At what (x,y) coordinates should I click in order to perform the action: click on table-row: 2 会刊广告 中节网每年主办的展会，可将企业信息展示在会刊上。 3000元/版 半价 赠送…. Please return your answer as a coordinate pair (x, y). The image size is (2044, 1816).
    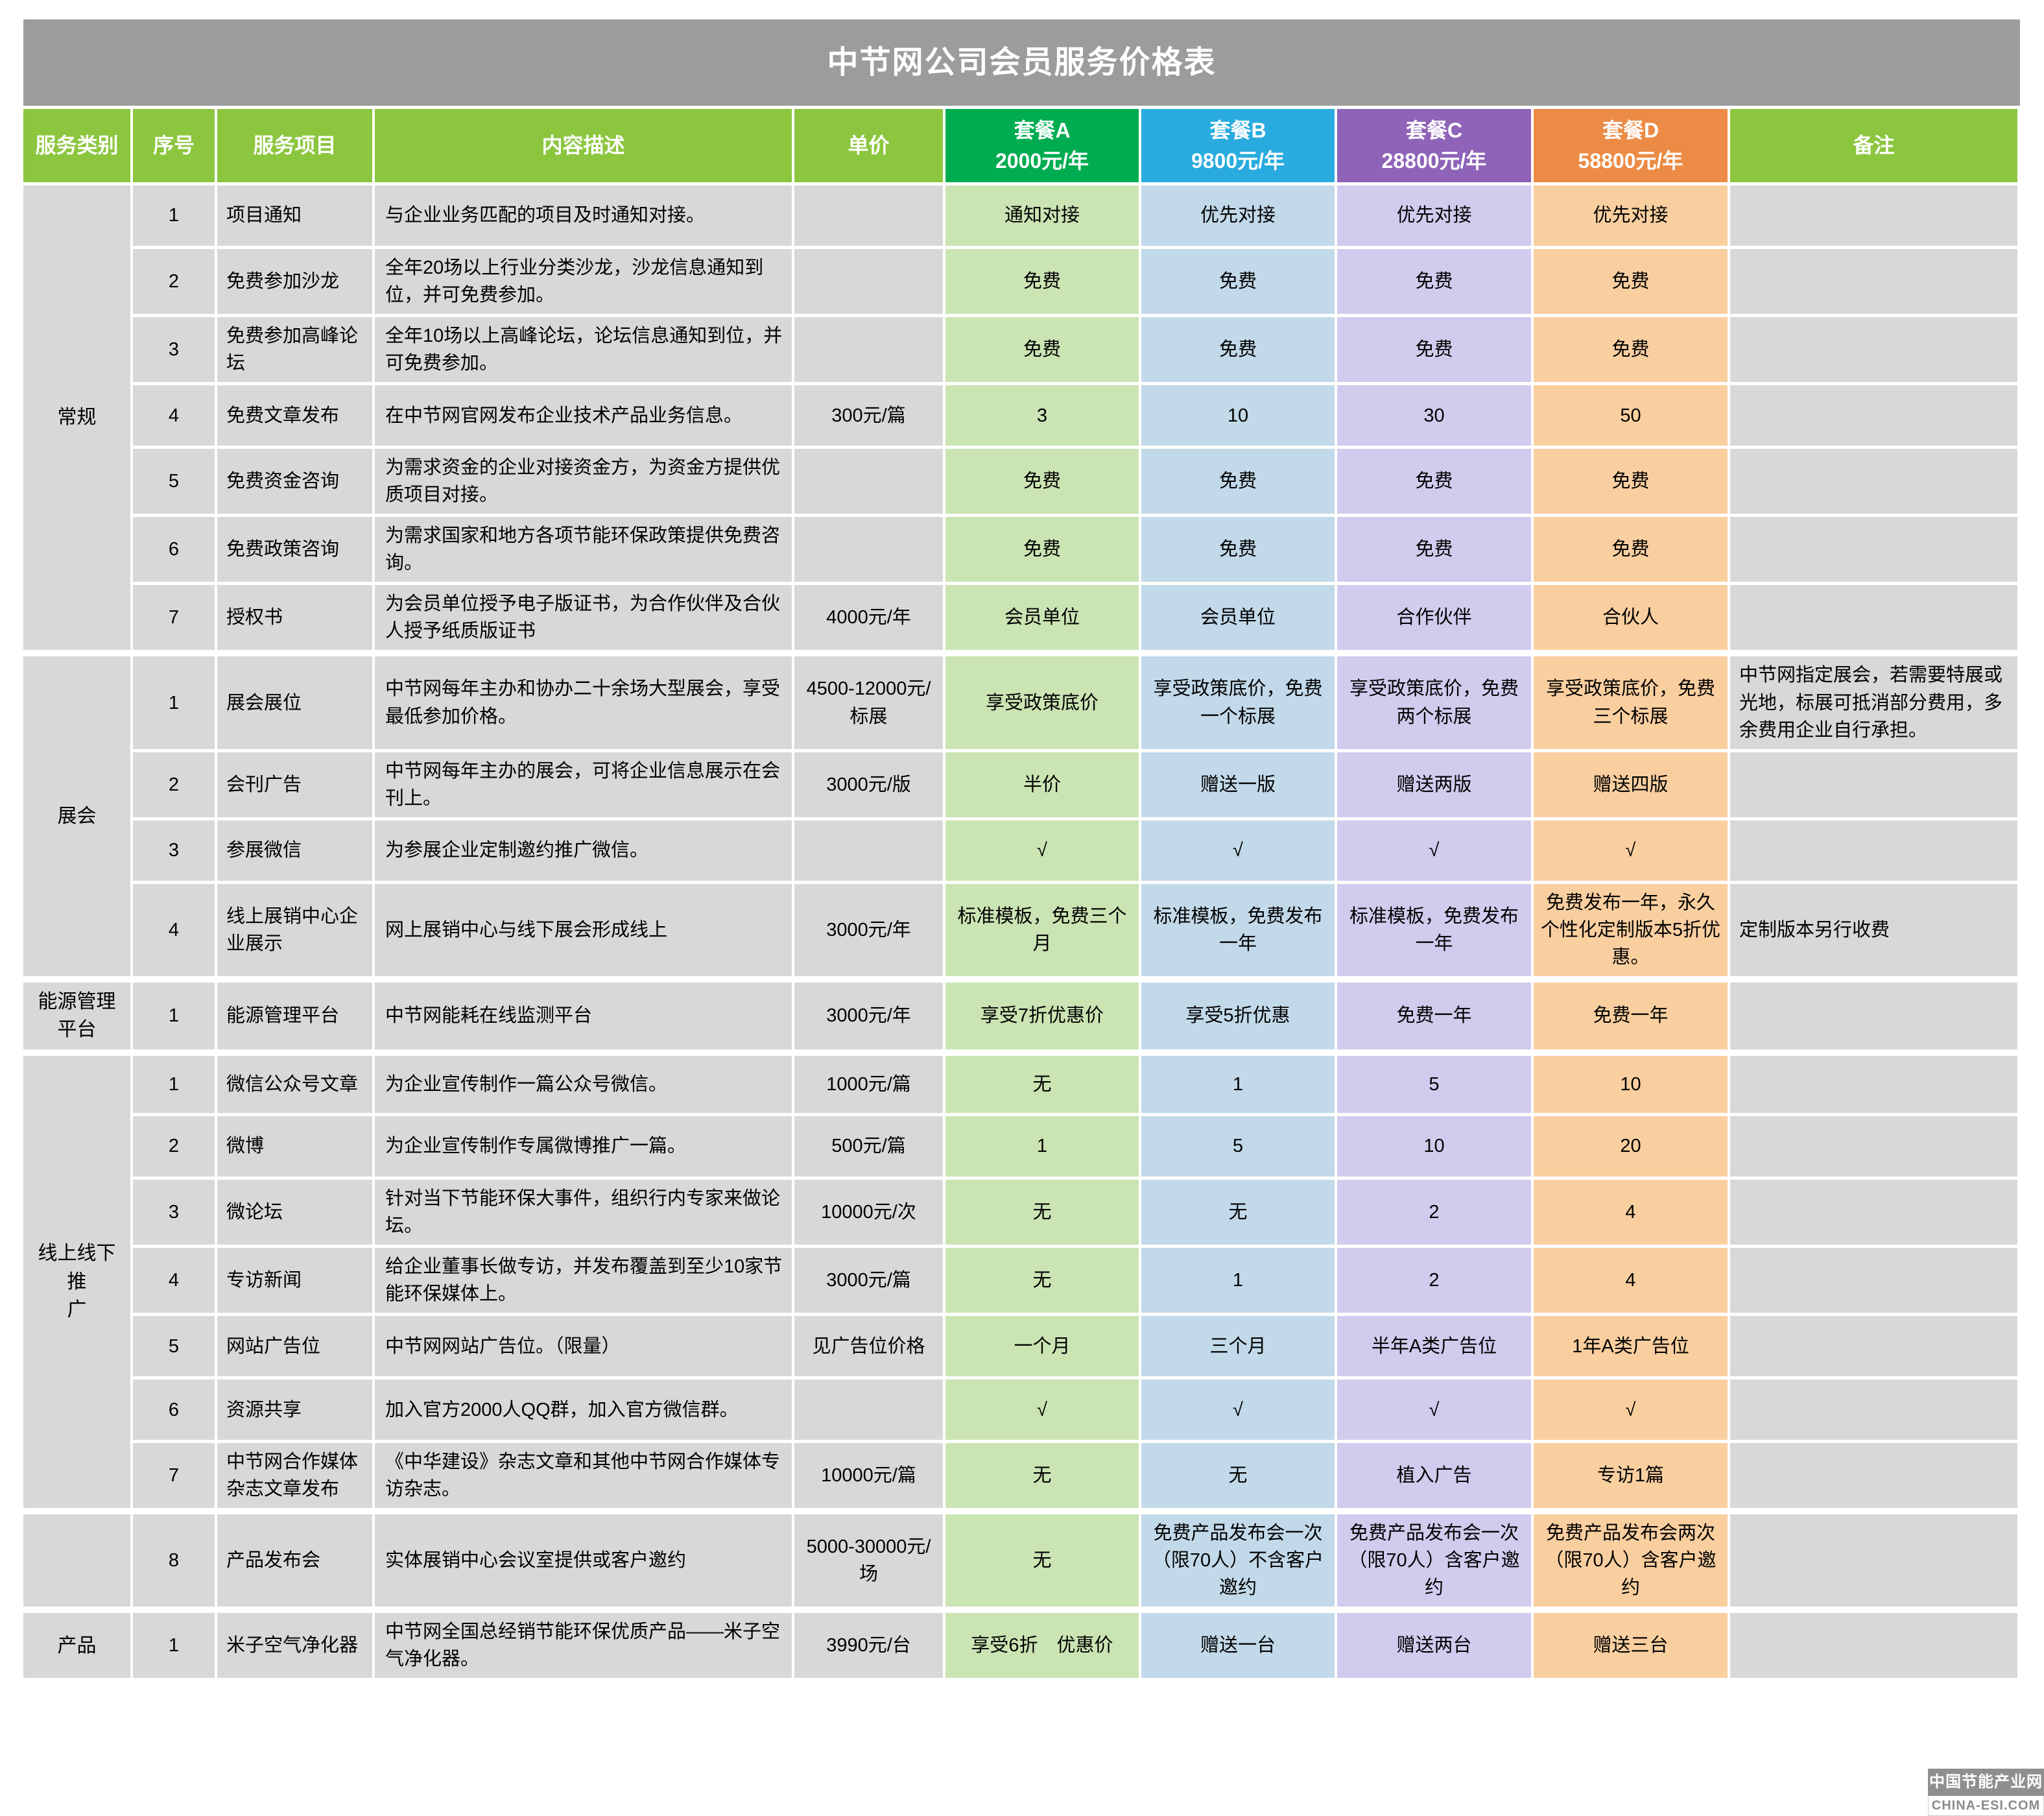
    Looking at the image, I should click on (1021, 786).